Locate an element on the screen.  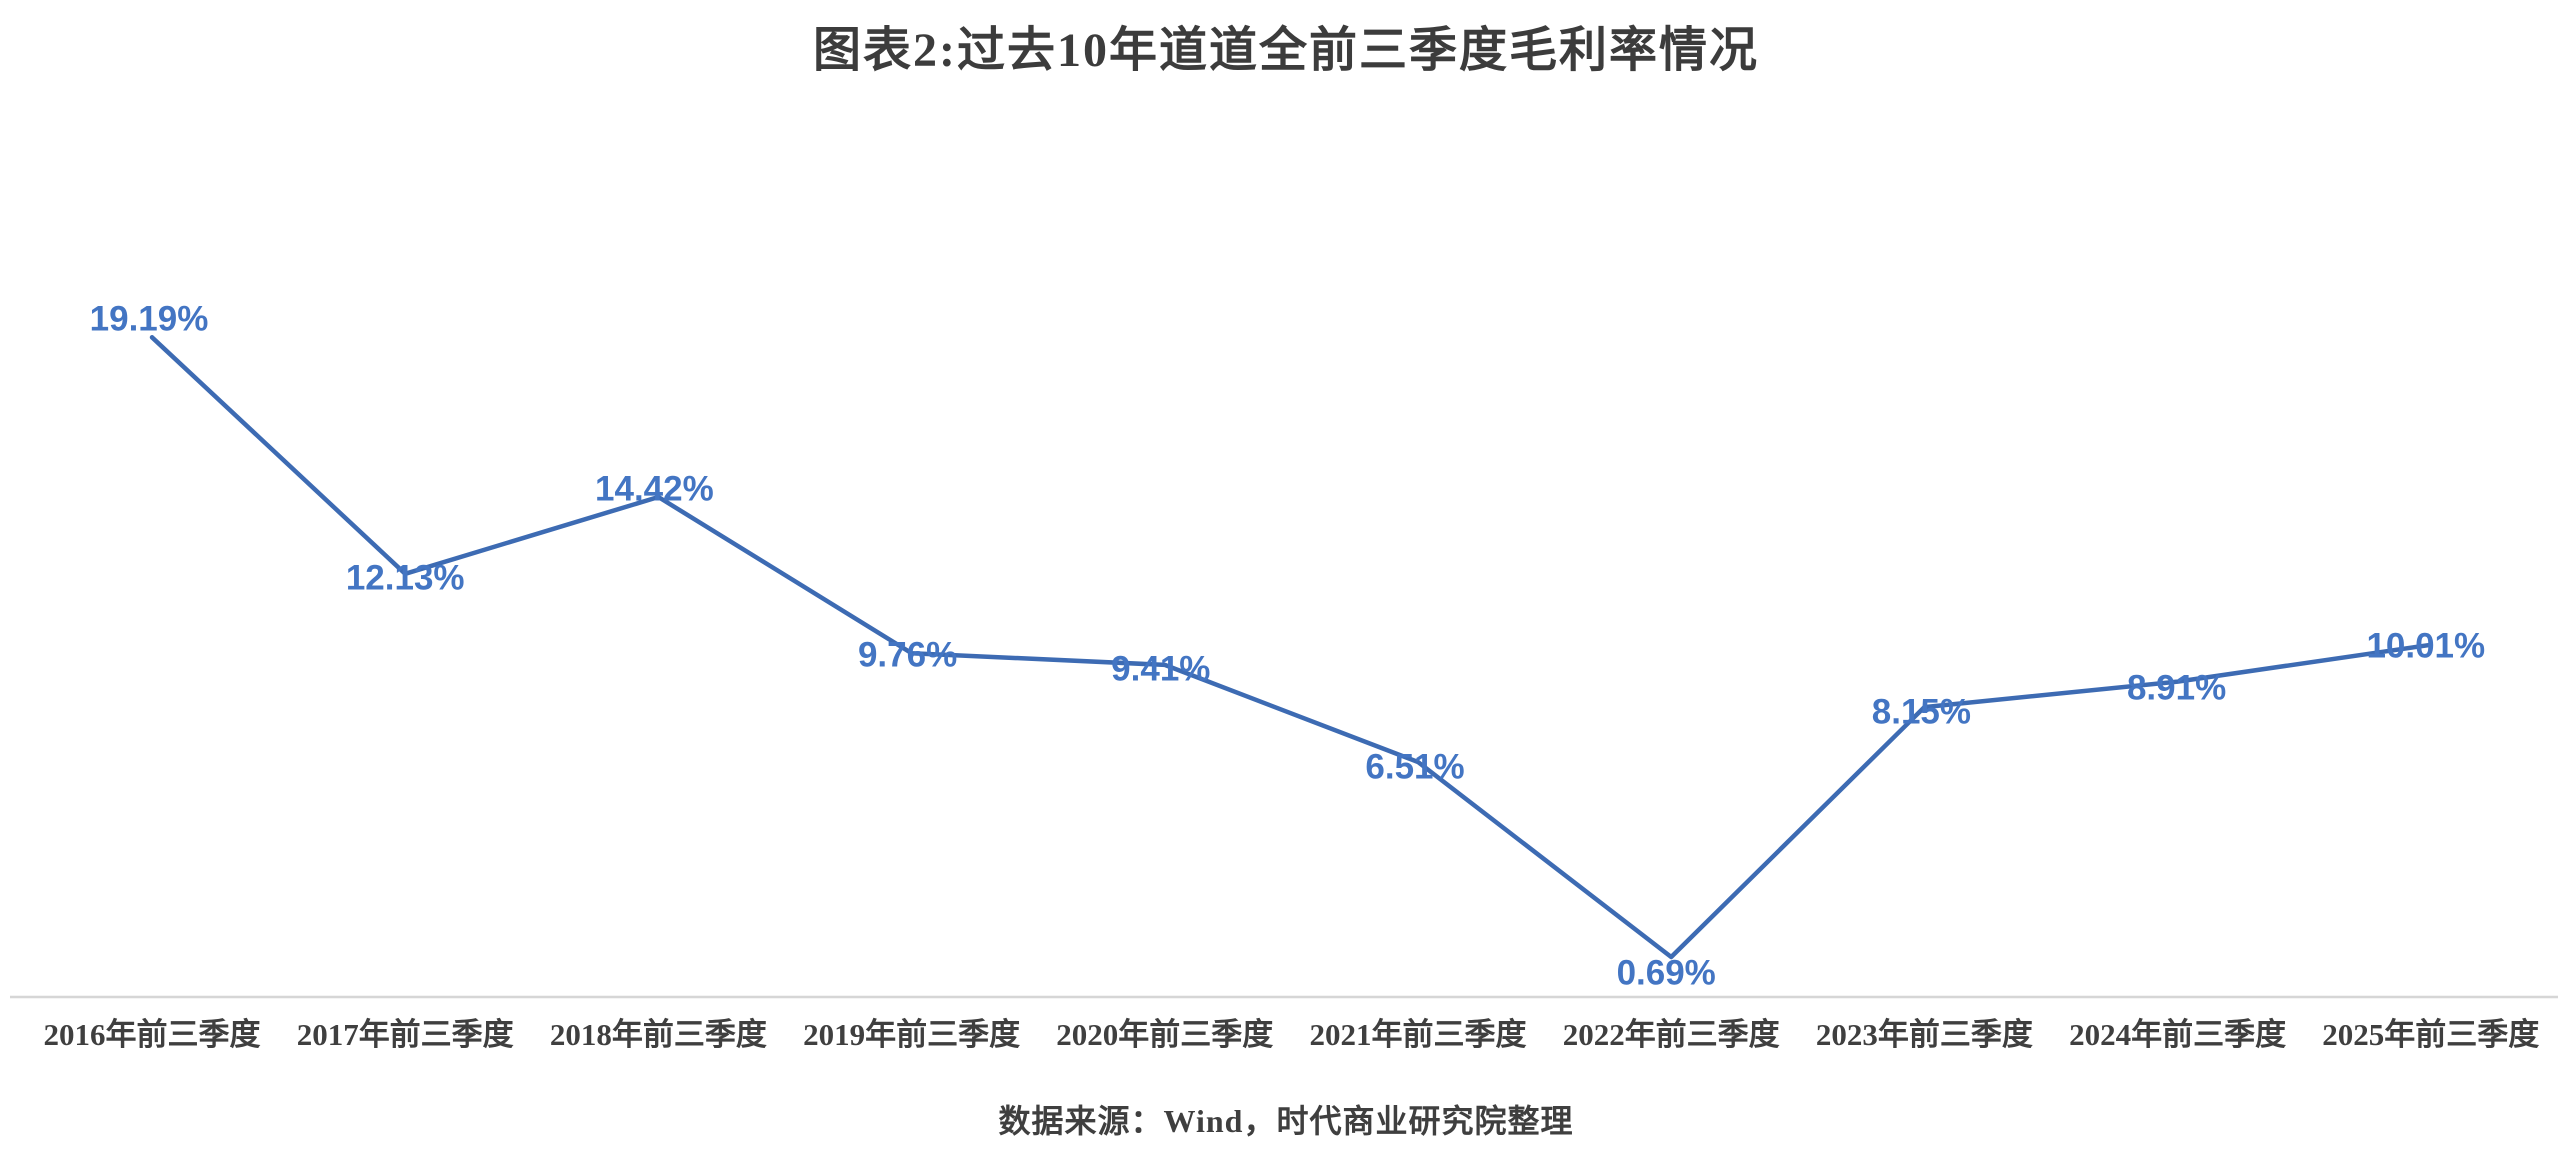
data-label: 8.15% is located at coordinates (1921, 712).